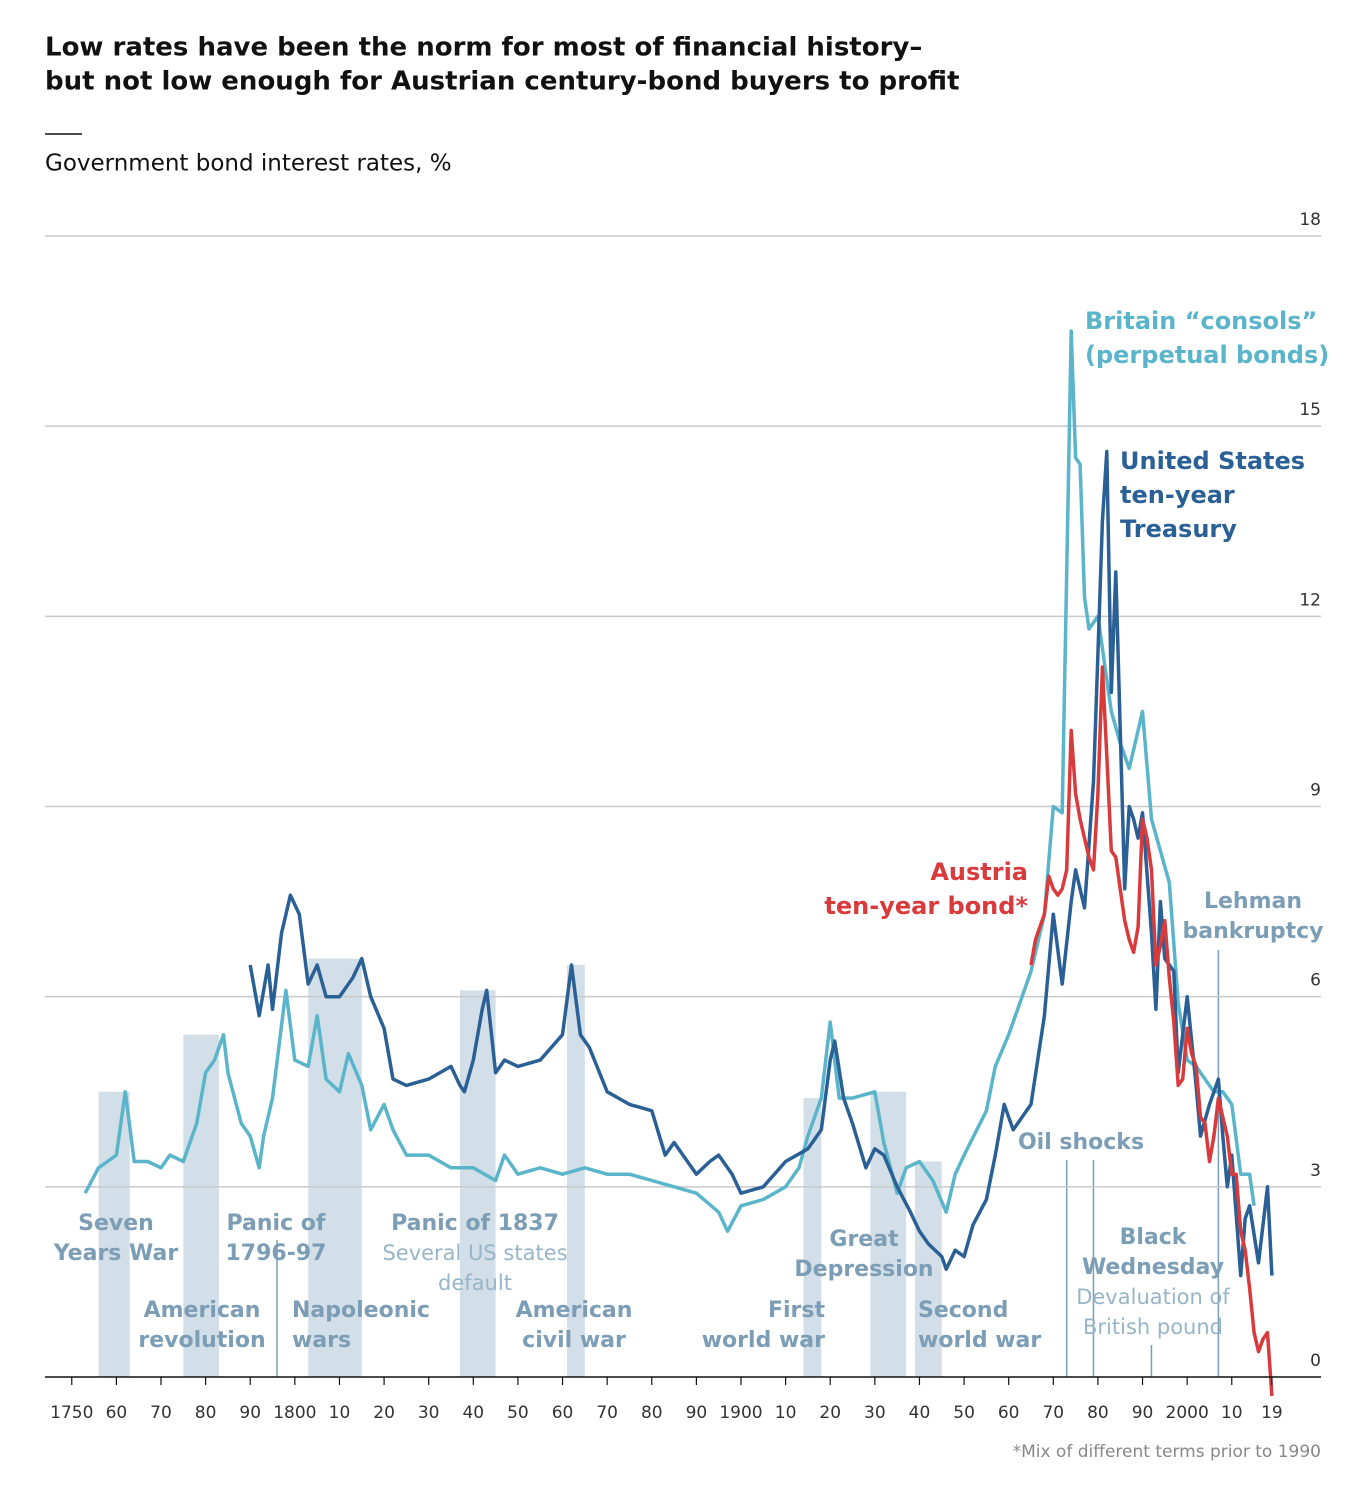  What do you see at coordinates (361, 1310) in the screenshot?
I see `period-label: Napoleonic` at bounding box center [361, 1310].